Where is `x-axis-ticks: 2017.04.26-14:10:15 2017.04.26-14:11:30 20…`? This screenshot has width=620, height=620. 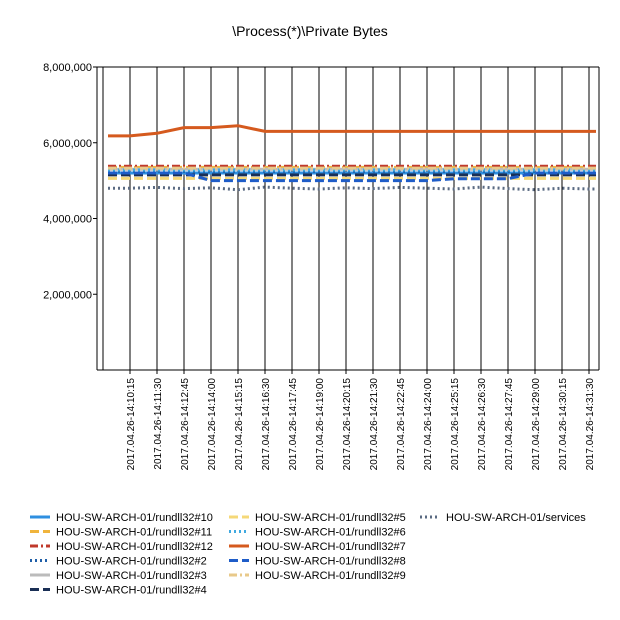
x-axis-ticks: 2017.04.26-14:10:15 2017.04.26-14:11:30 20… is located at coordinates (361, 420).